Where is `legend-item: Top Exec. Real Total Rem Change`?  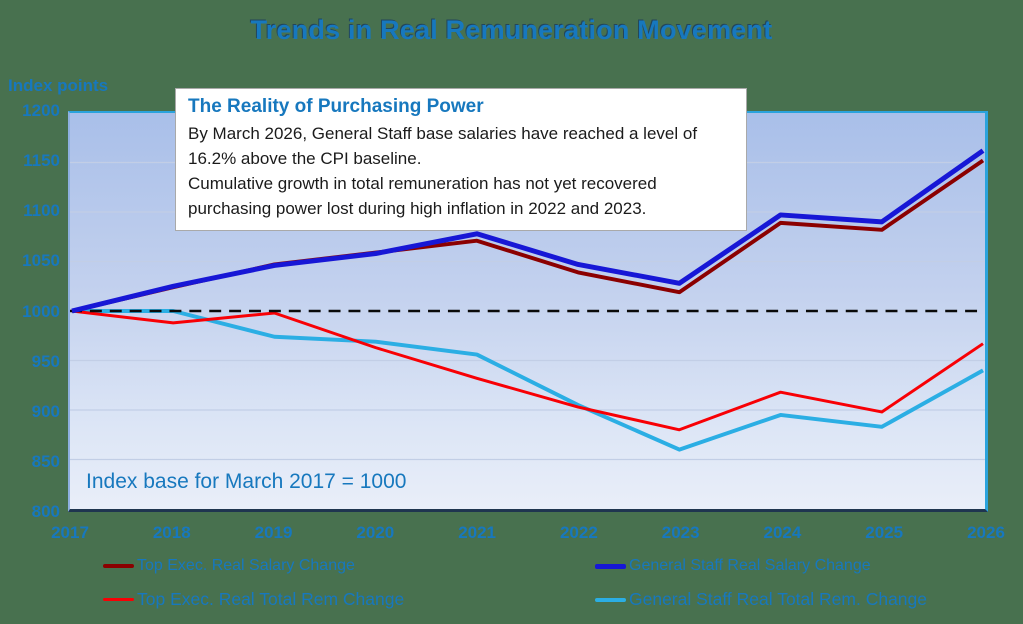 legend-item: Top Exec. Real Total Rem Change is located at coordinates (349, 599).